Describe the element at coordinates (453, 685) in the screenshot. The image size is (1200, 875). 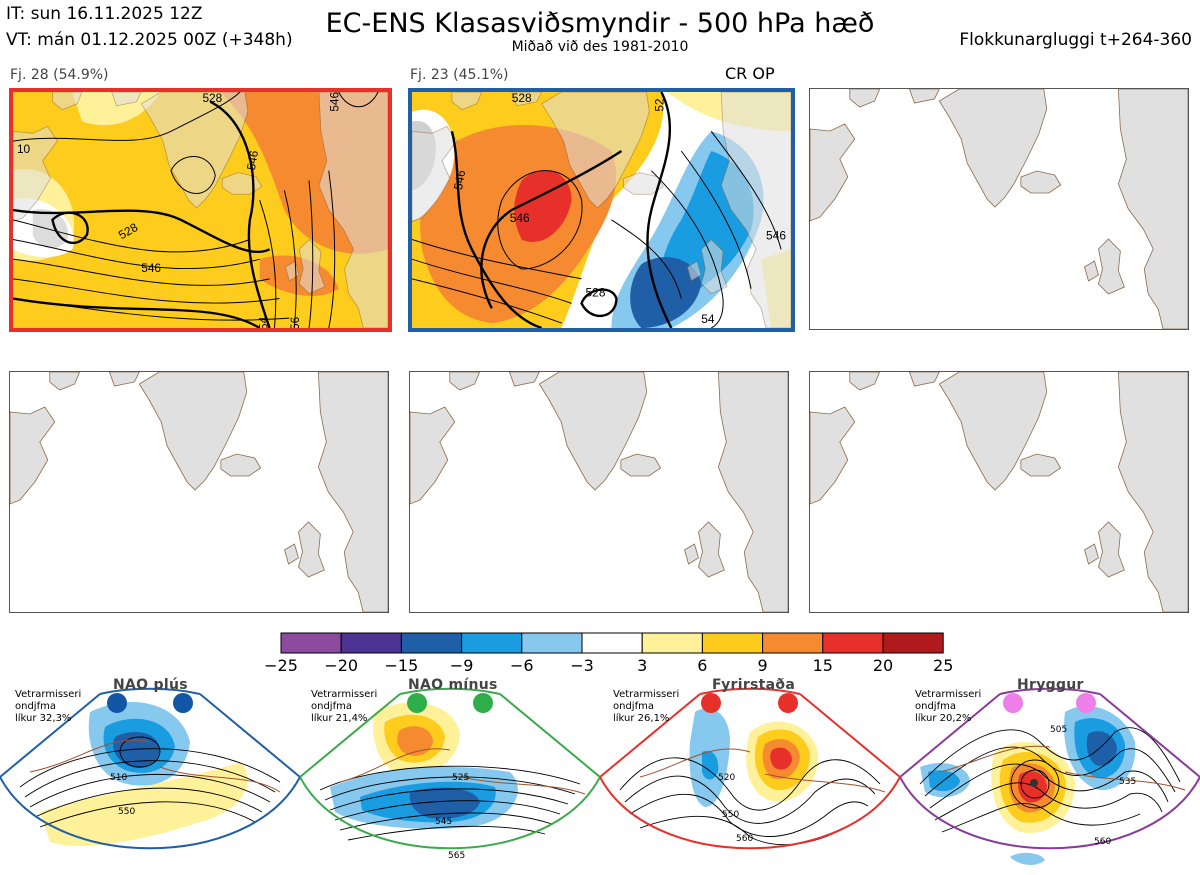
I see `regime-name: NAO mínus` at that location.